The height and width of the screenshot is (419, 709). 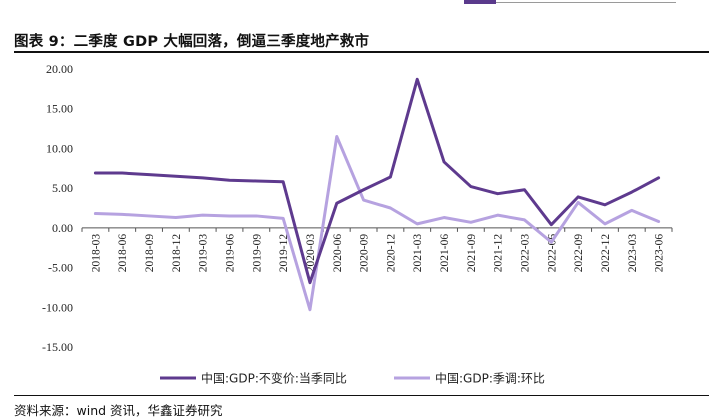 I want to click on x-tick-label: 2021-03, so click(x=418, y=253).